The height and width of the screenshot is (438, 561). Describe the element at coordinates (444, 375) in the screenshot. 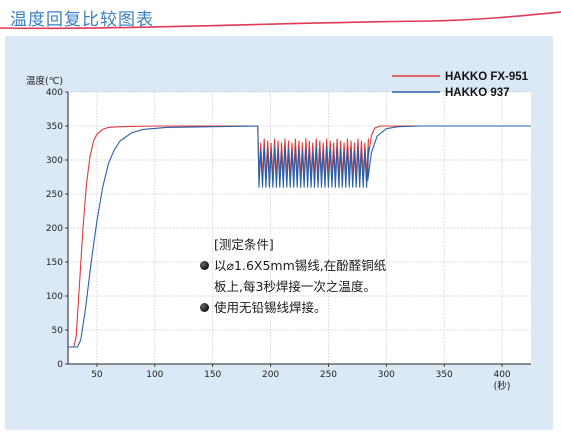

I see `x-tick-label: 350` at that location.